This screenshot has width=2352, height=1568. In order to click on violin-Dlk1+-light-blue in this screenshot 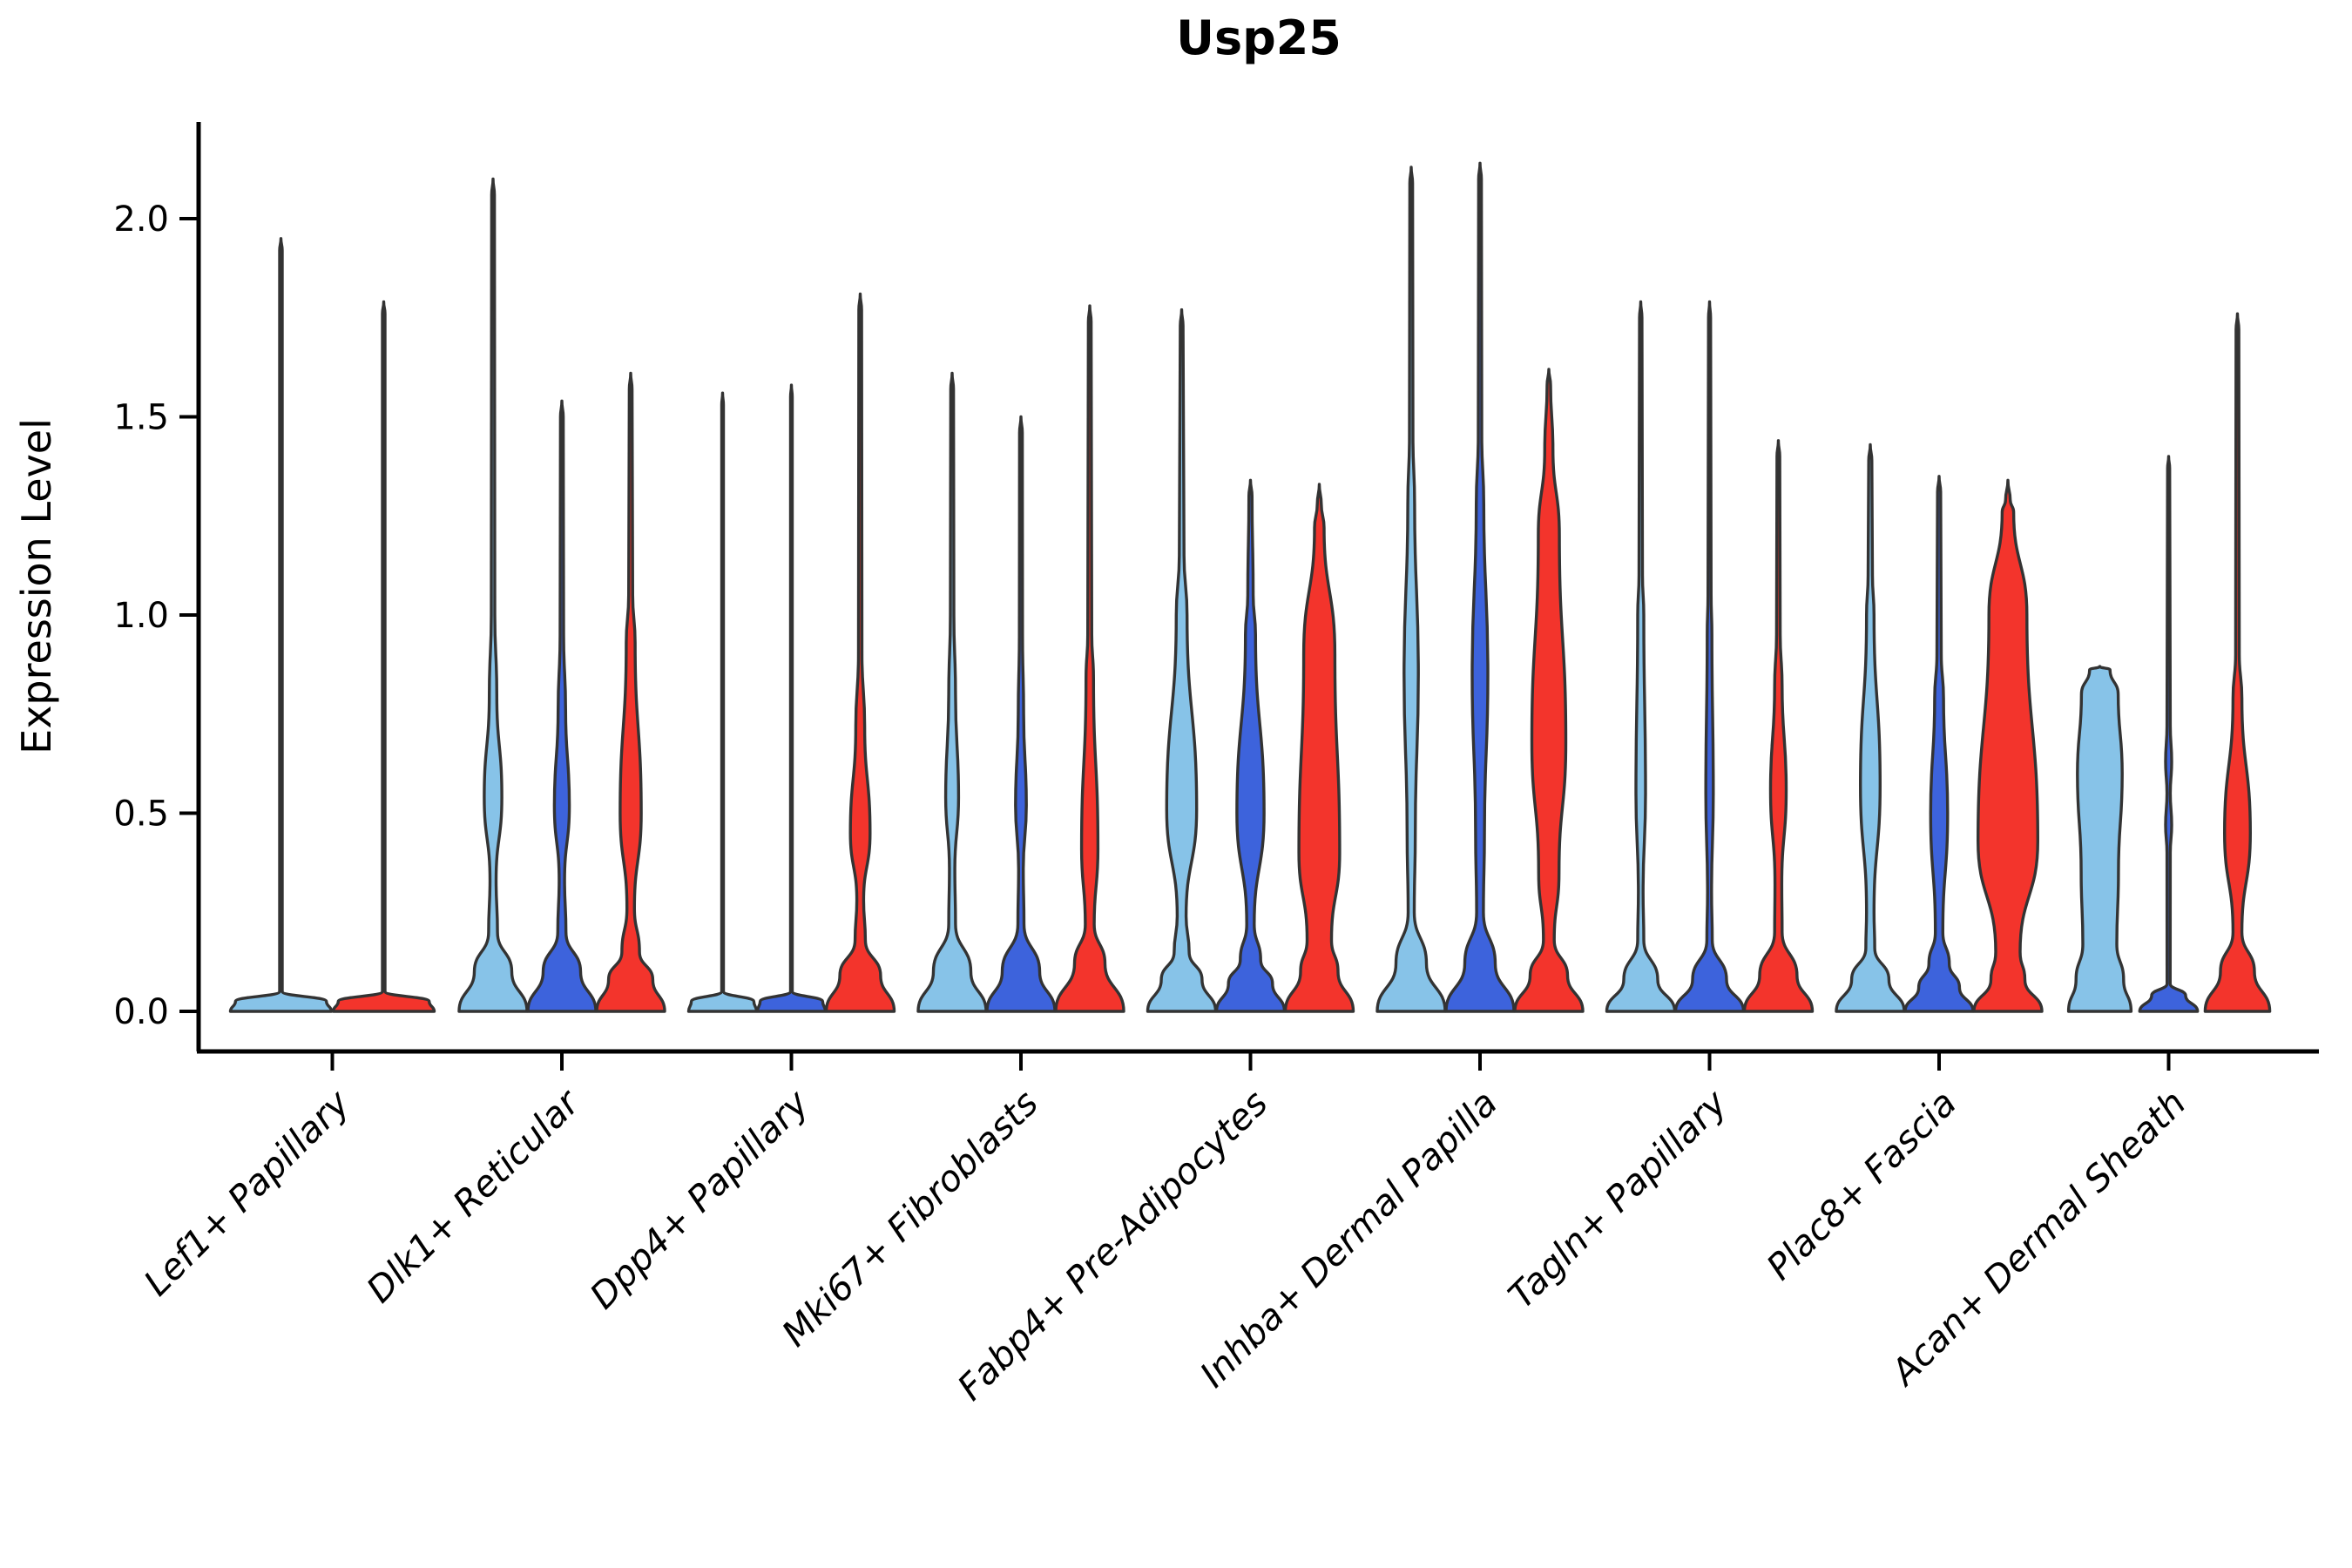, I will do `click(493, 595)`.